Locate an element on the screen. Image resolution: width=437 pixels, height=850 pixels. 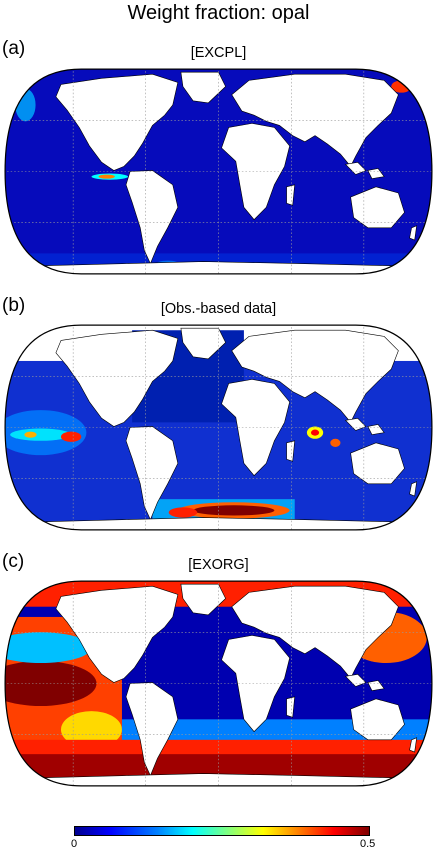
colorbar is located at coordinates (222, 831).